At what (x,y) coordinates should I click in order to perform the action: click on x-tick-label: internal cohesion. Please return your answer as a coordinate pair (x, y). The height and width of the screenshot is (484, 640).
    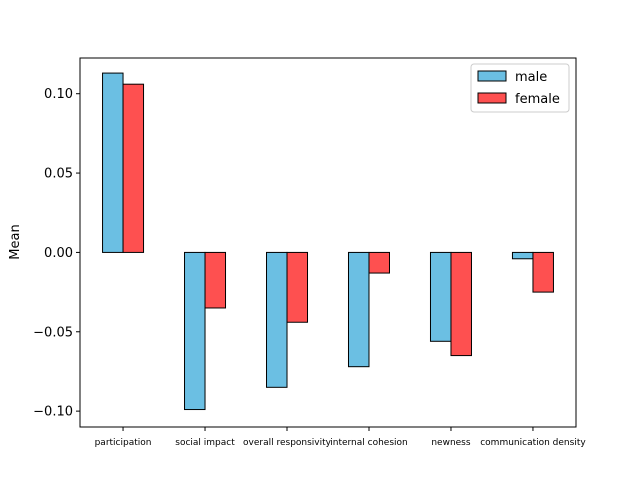
    Looking at the image, I should click on (369, 443).